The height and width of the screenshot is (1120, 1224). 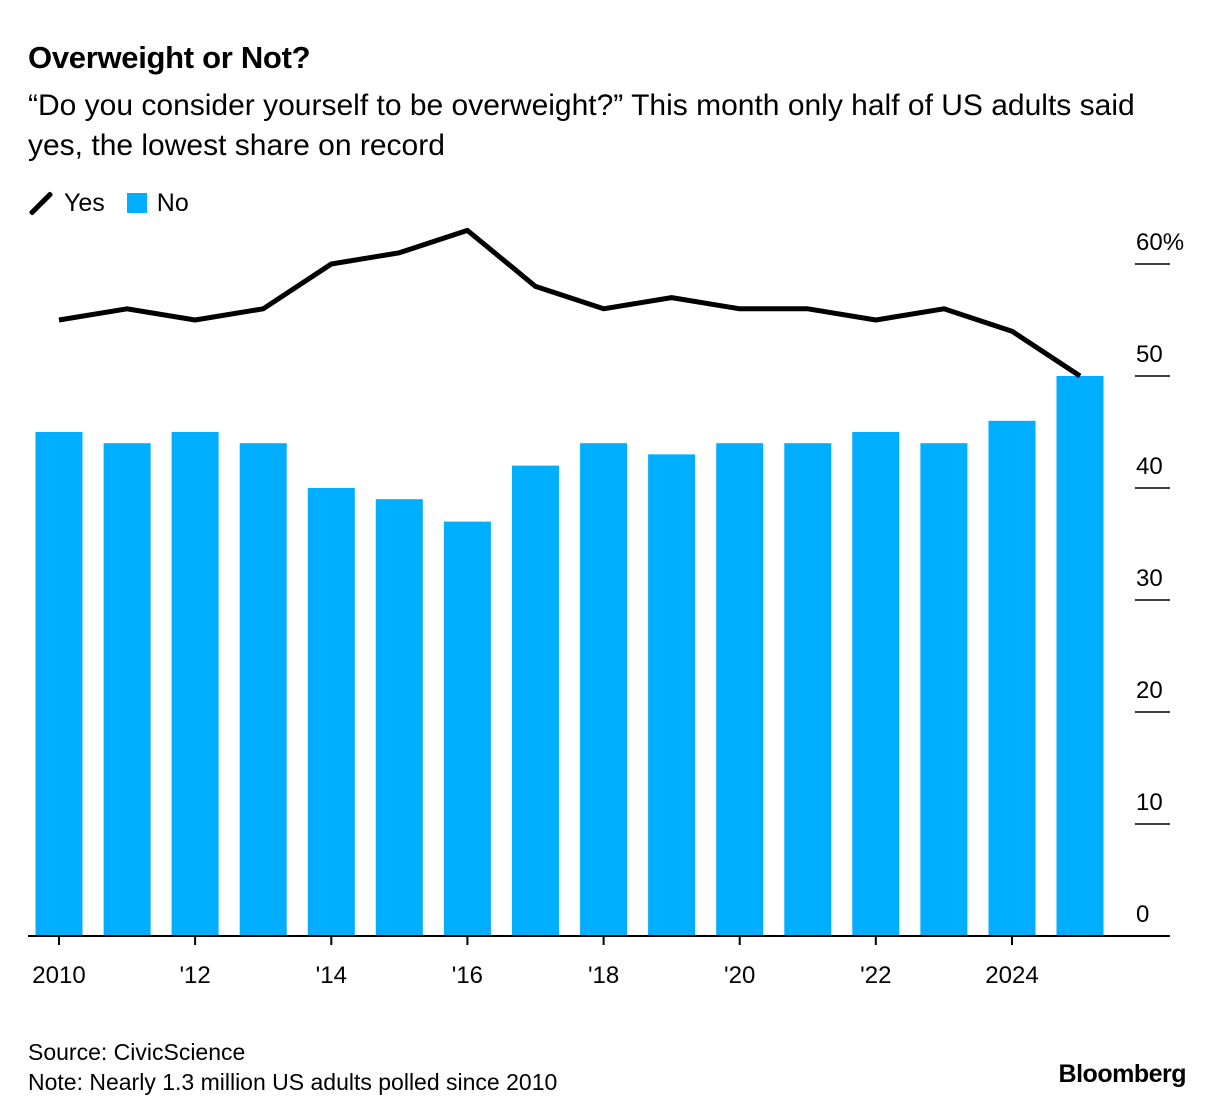 I want to click on y-tick-label-60: 60%, so click(x=1160, y=242).